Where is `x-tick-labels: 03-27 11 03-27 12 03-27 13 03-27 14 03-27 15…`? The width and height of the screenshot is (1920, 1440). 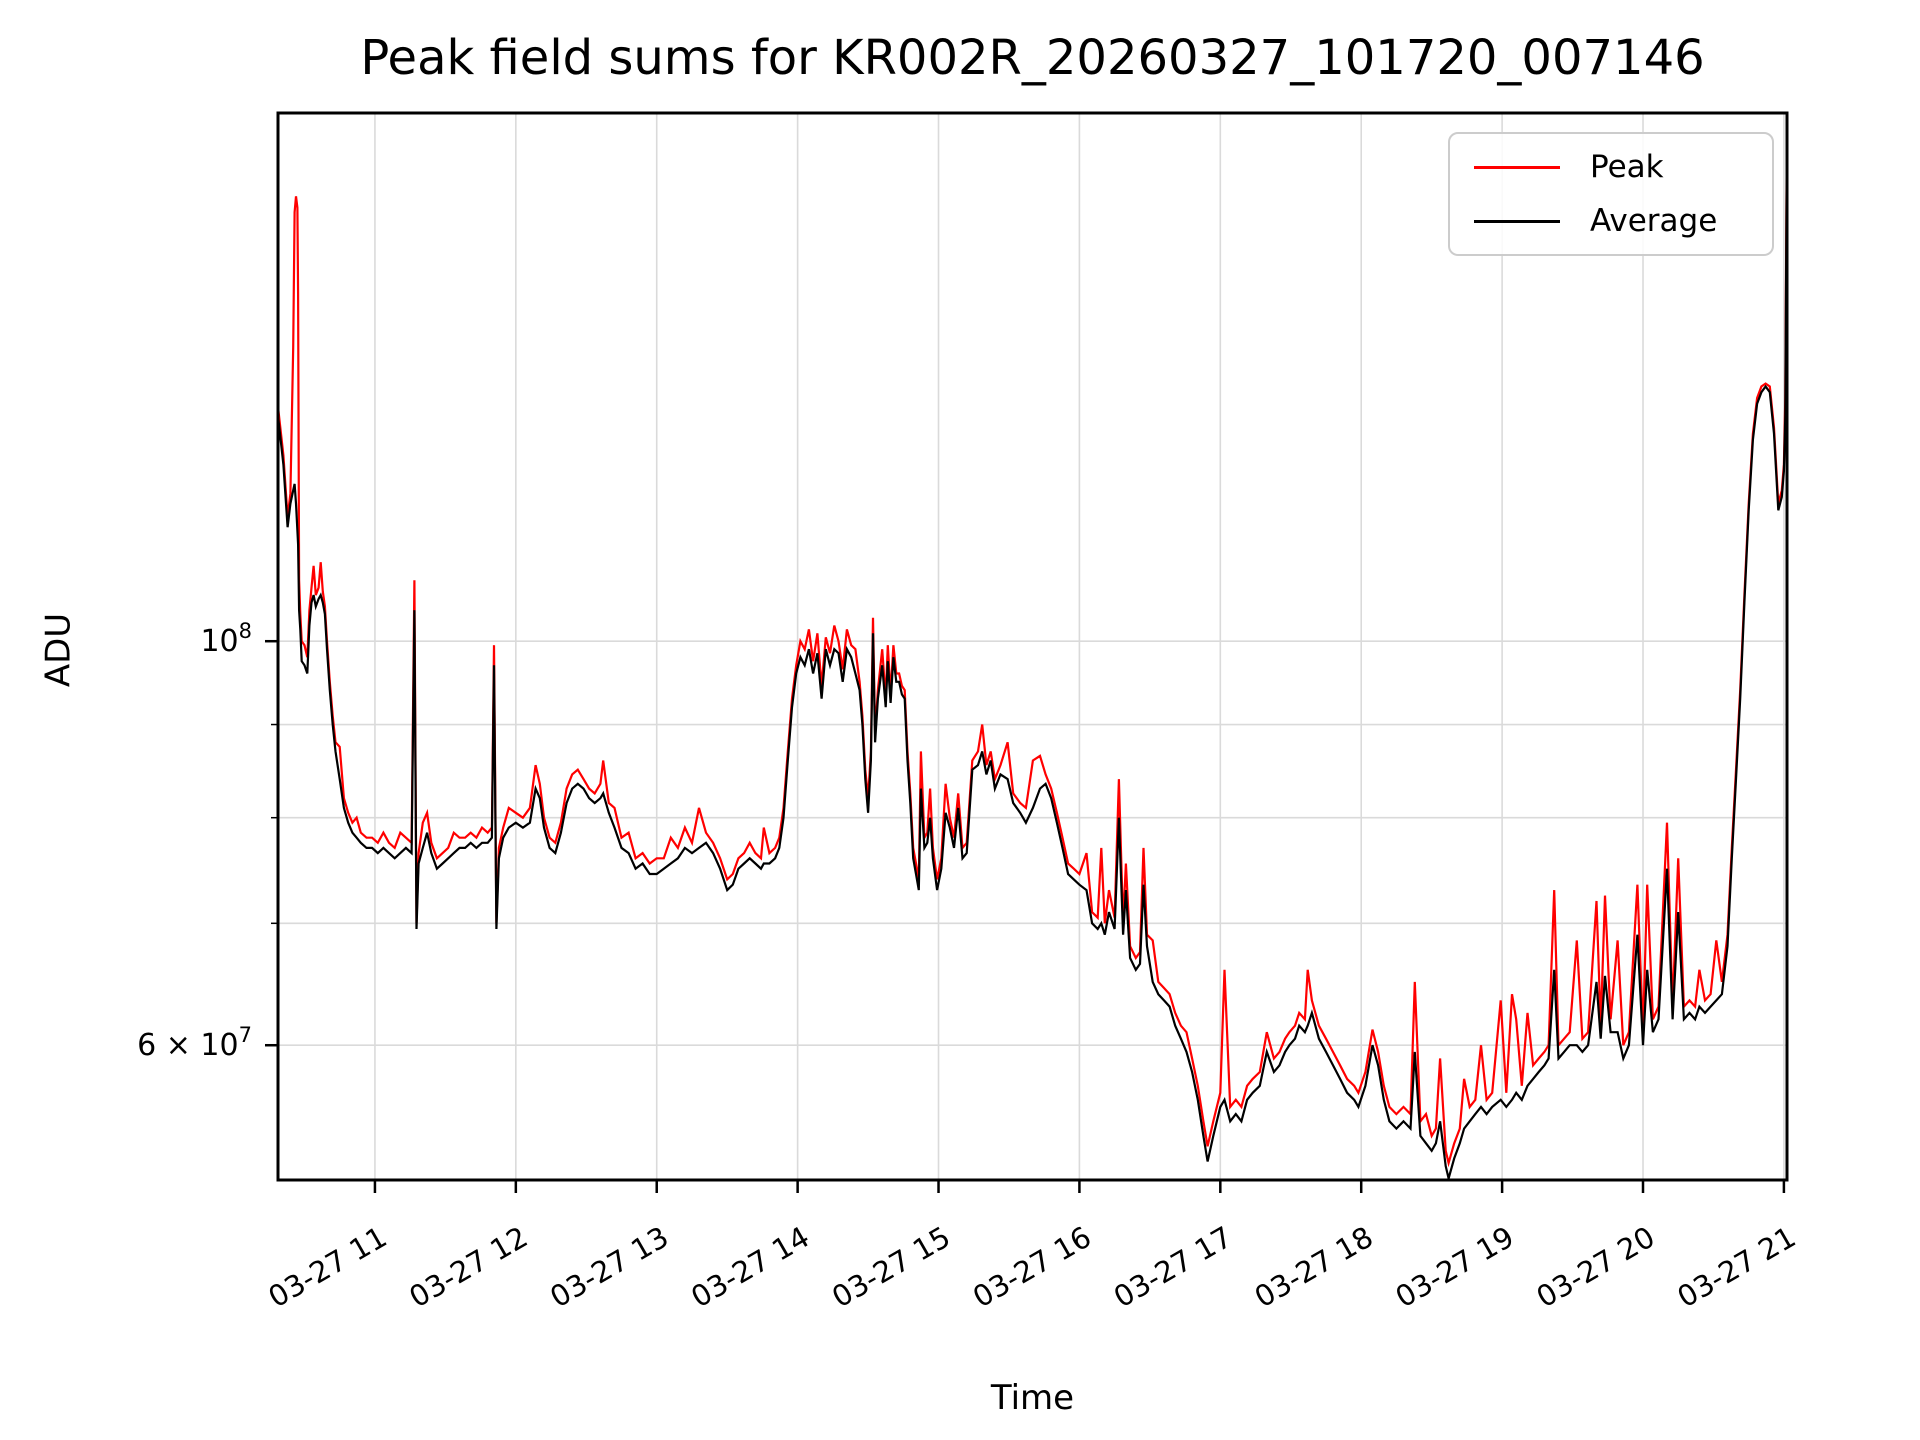 x-tick-labels: 03-27 11 03-27 12 03-27 13 03-27 14 03-27 15… is located at coordinates (1032, 1267).